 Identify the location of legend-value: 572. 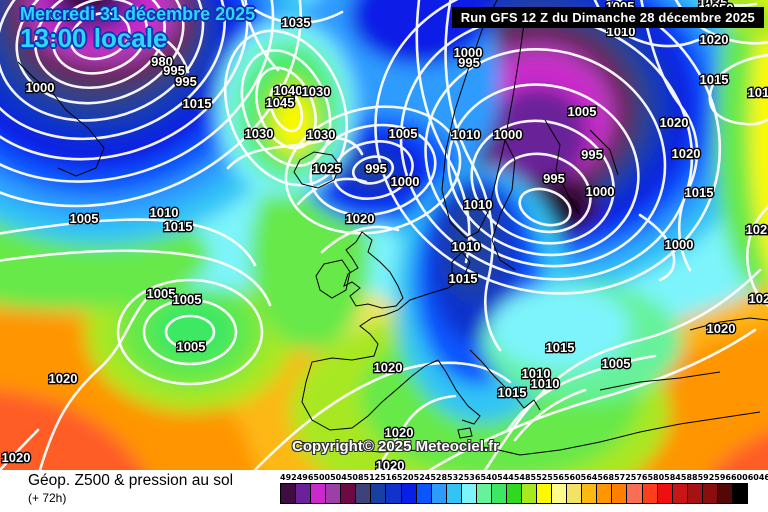
(622, 477).